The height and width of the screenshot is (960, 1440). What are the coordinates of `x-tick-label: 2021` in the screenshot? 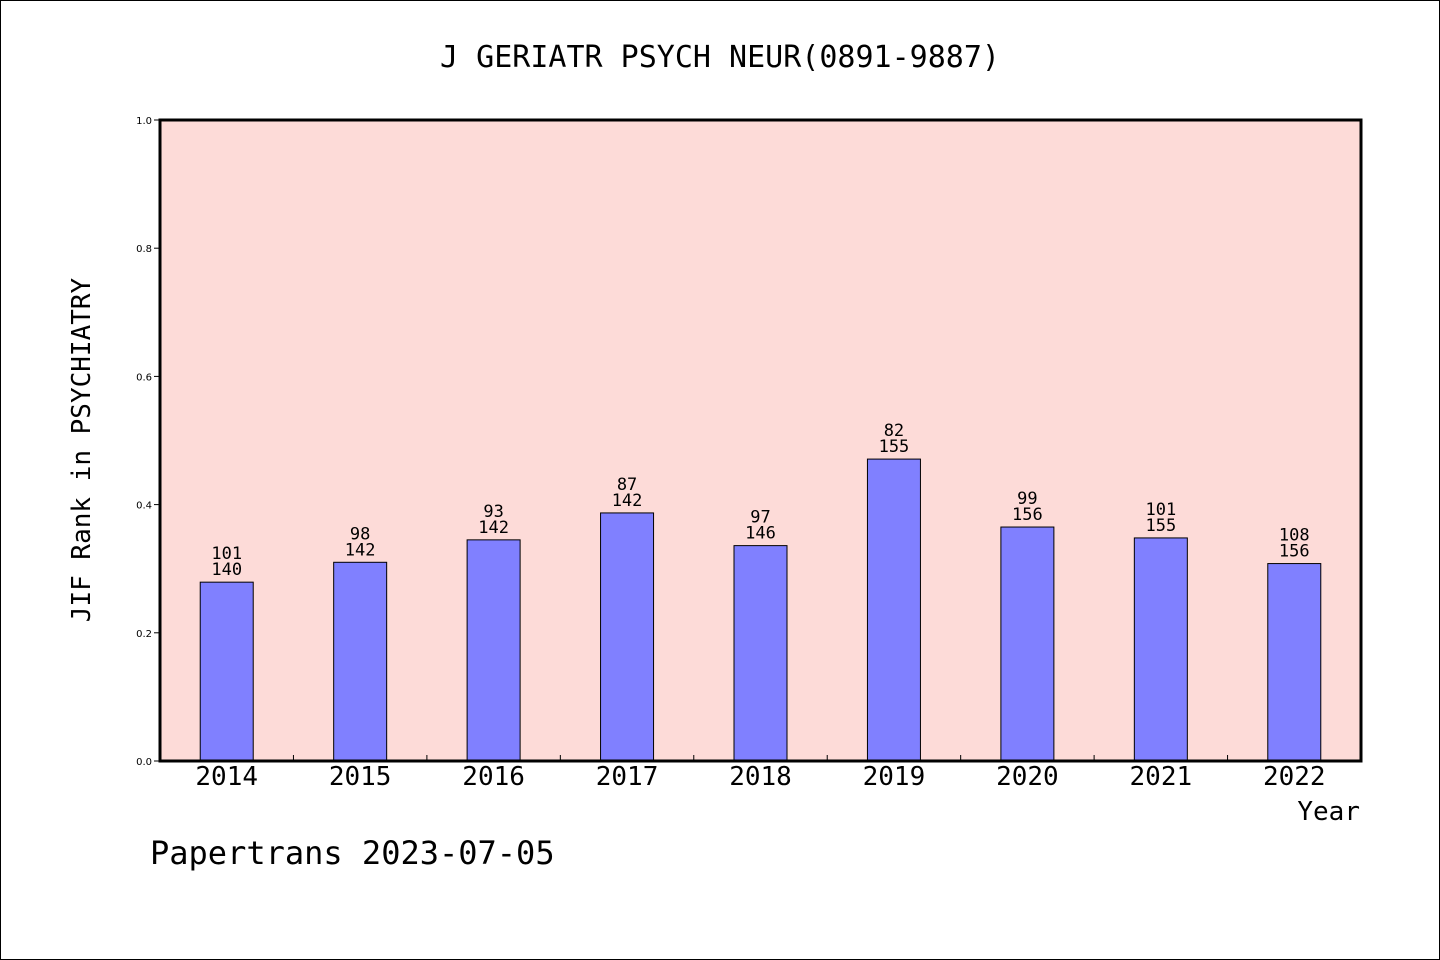 It's located at (1161, 777).